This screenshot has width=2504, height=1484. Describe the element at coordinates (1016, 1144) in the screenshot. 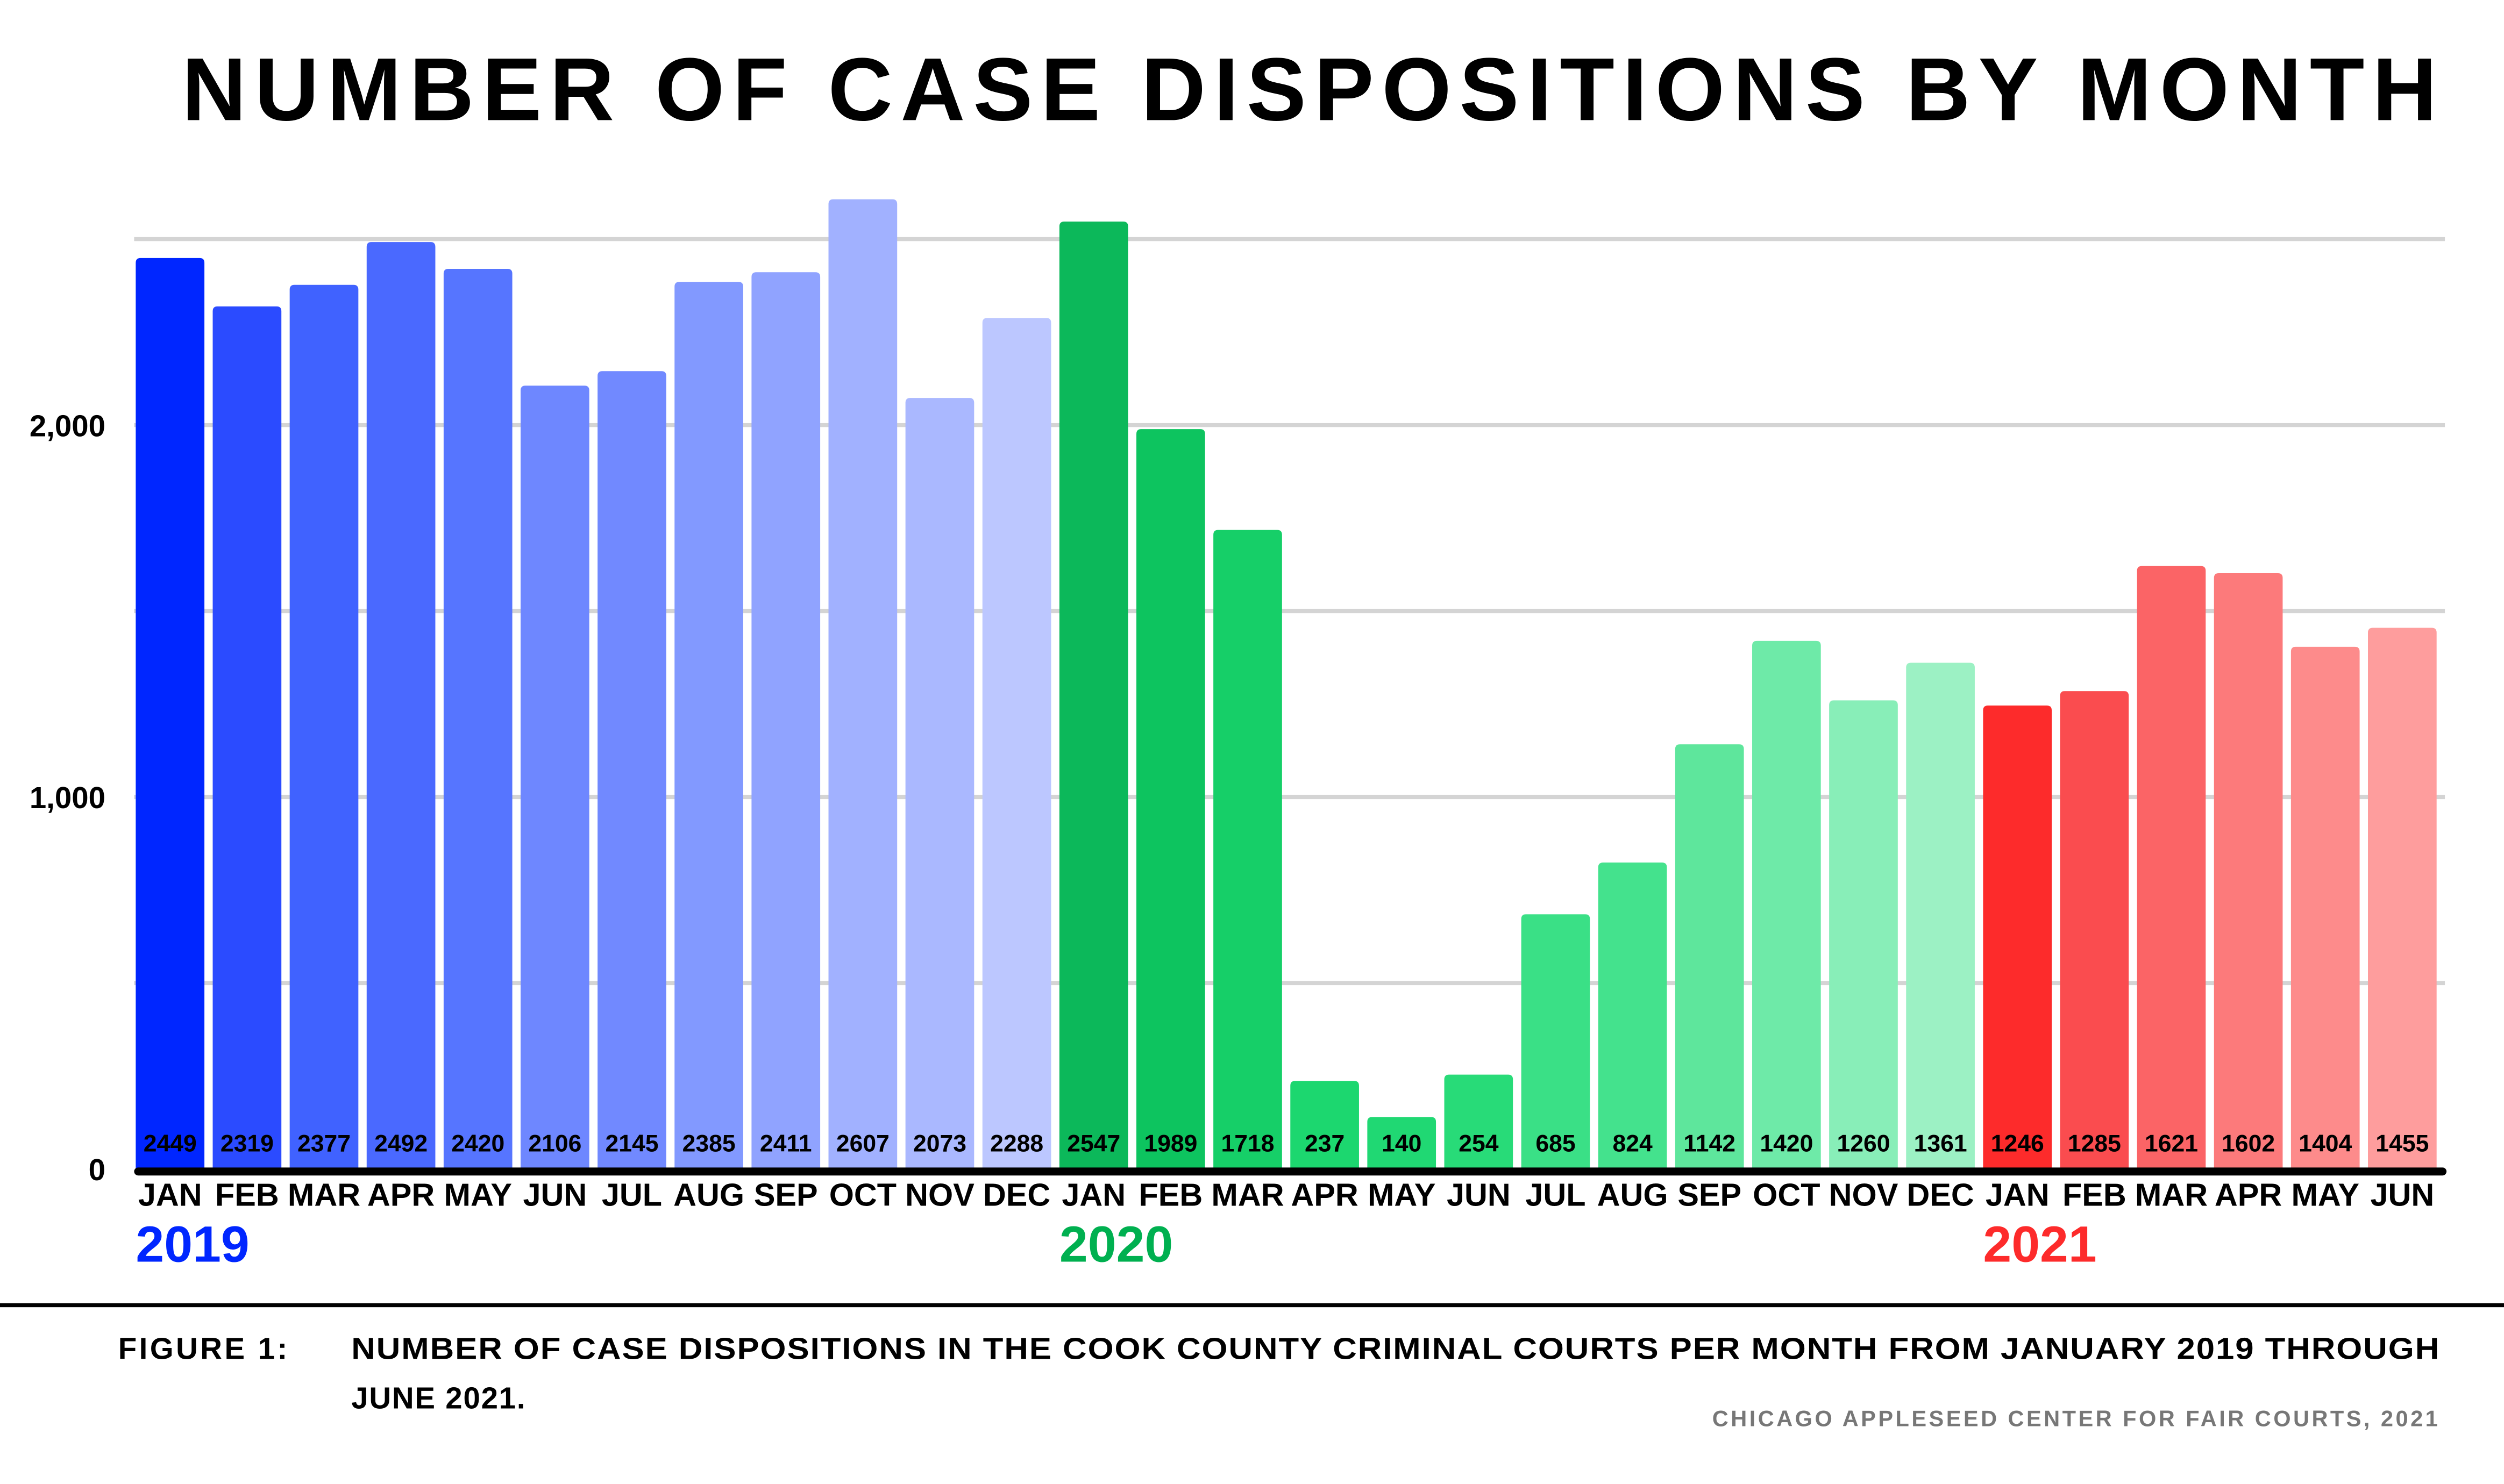

I see `bar-value-label: 2288` at that location.